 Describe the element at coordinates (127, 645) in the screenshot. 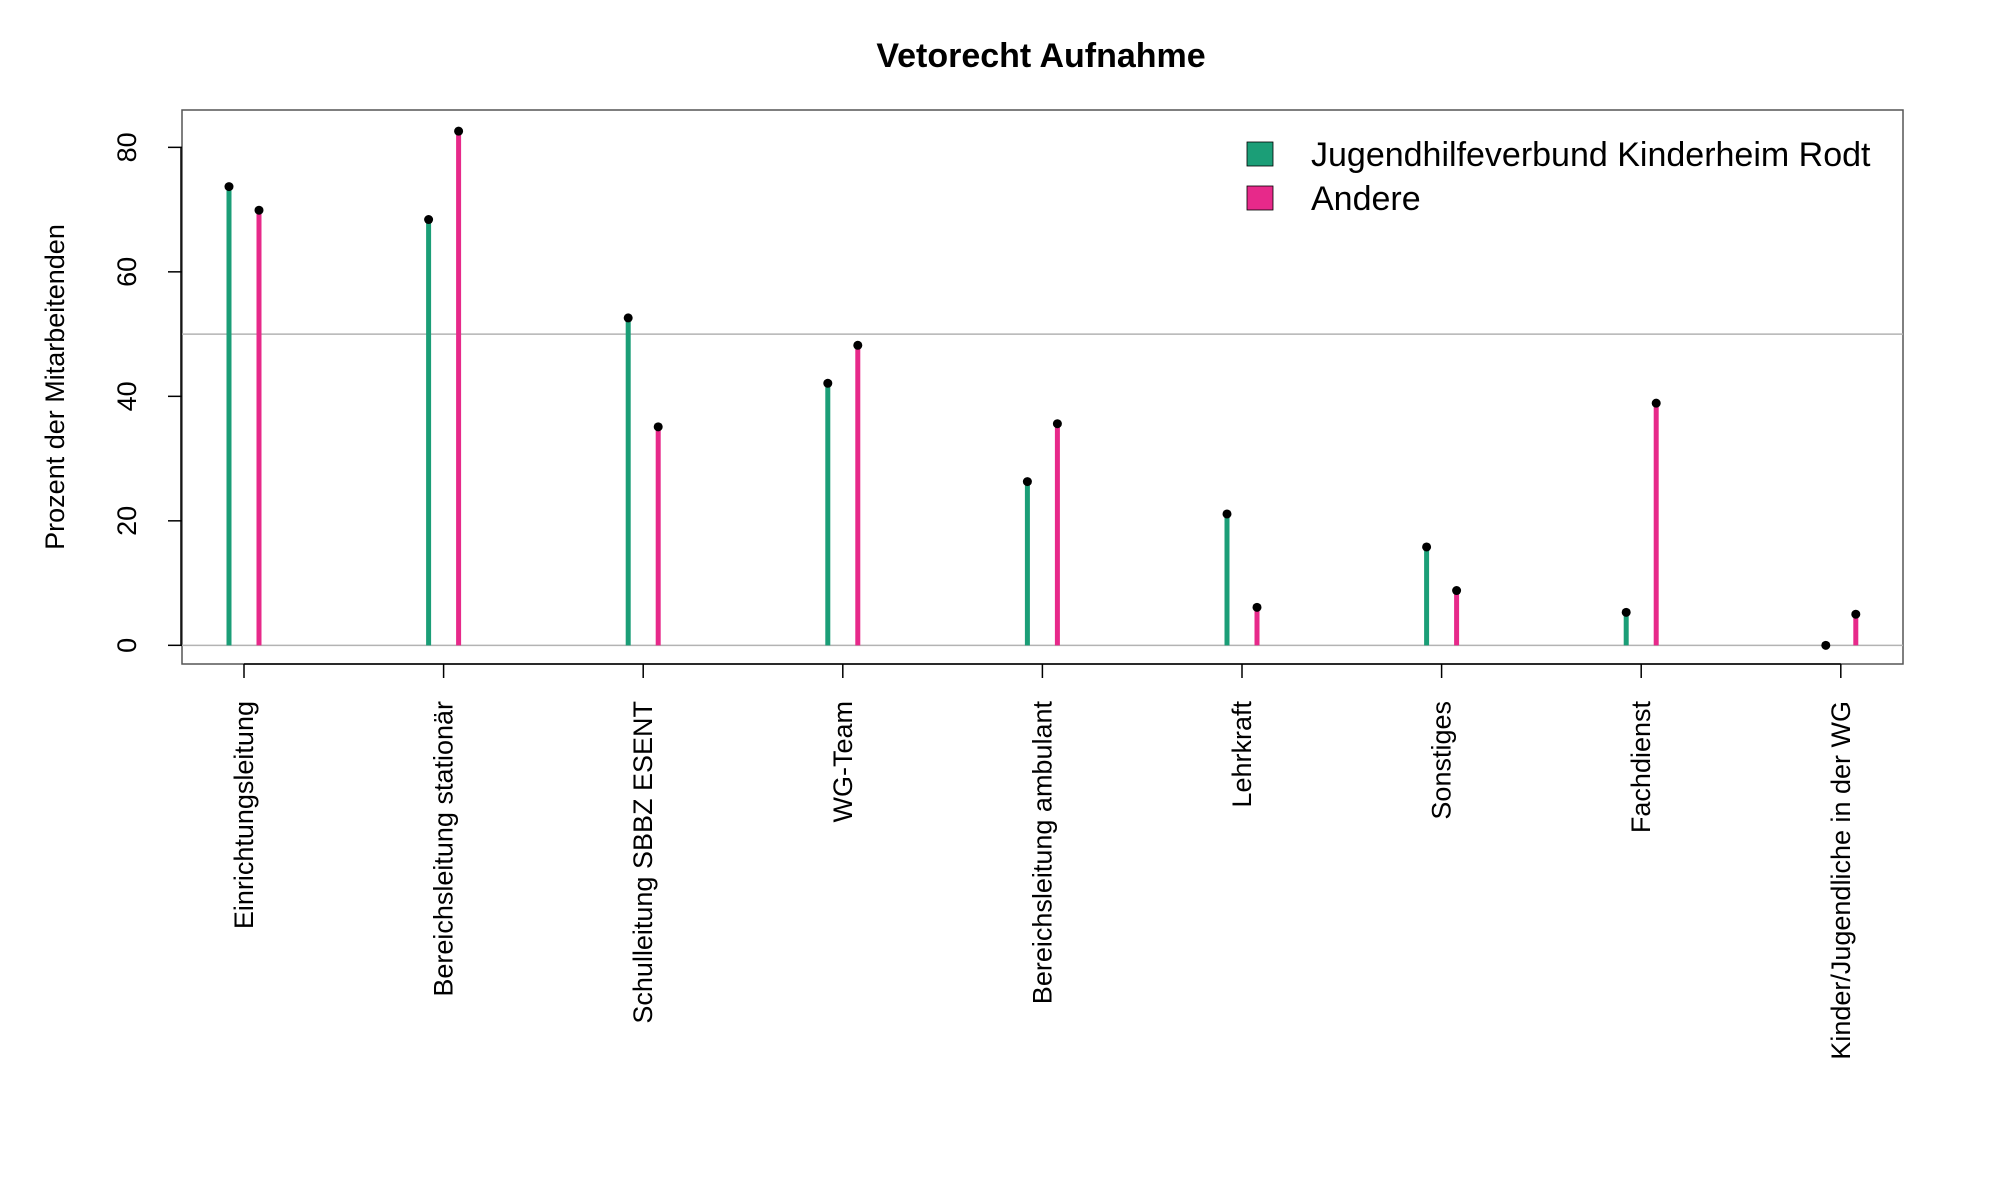

I see `y-tick-label: 0` at that location.